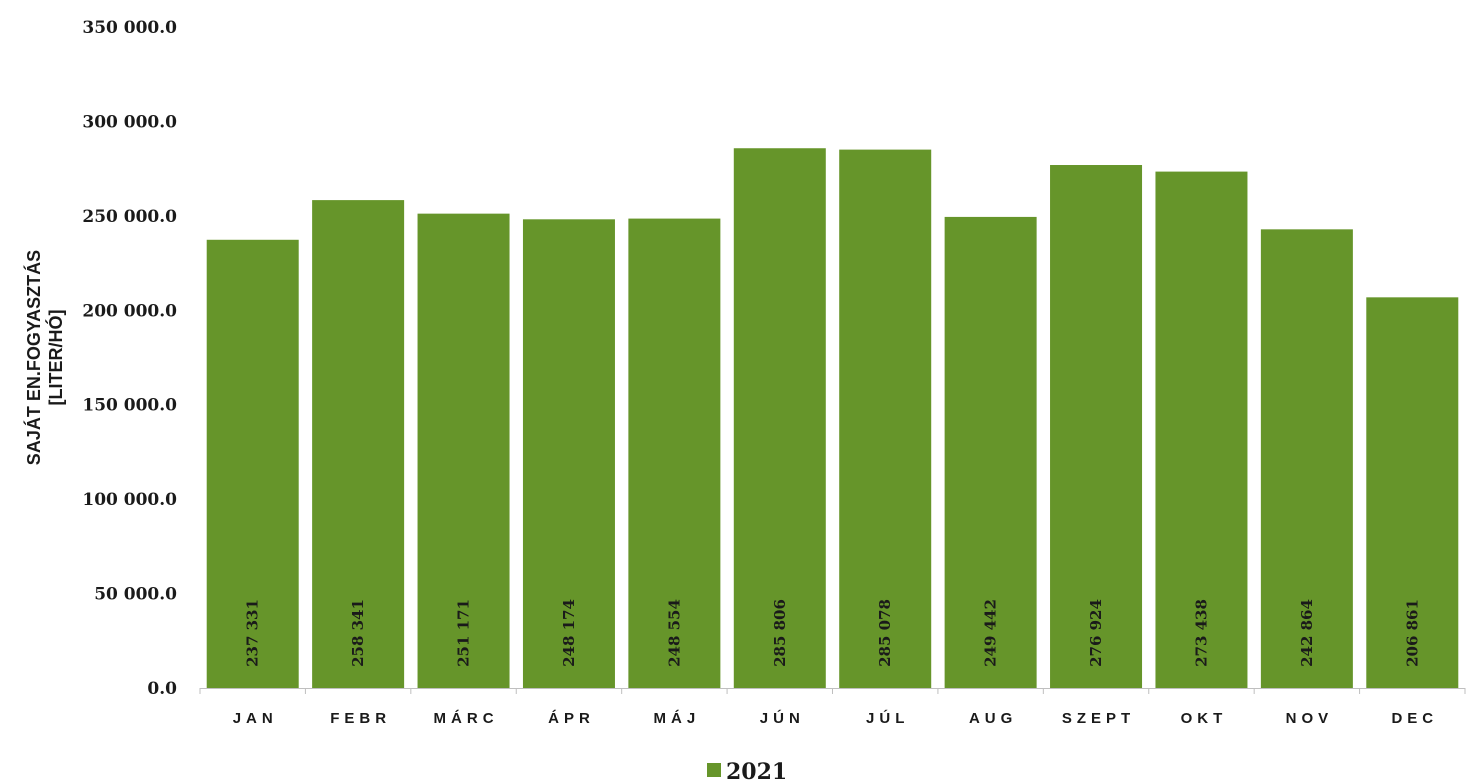 The image size is (1470, 782). What do you see at coordinates (832, 707) in the screenshot?
I see `x-axis: JAN FEBR MÁRC ÁPR MÁJ JÚN JÚL AUG SZEPT OKT NOV DEC` at bounding box center [832, 707].